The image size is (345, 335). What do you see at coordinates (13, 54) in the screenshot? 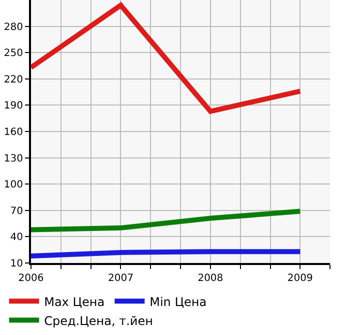
I see `y-tick-label: 250` at bounding box center [13, 54].